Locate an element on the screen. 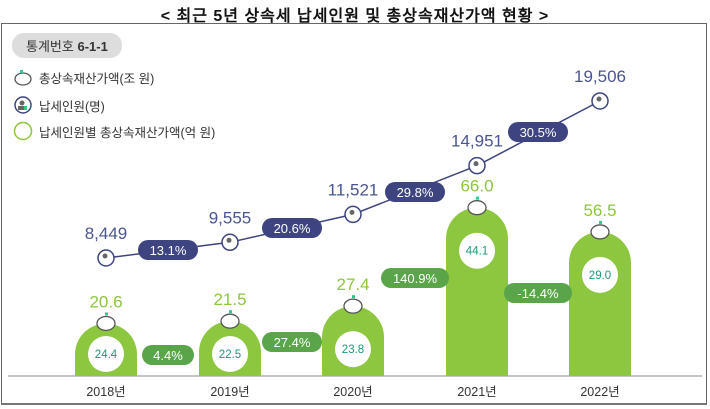 Image resolution: width=710 pixels, height=409 pixels. legend-label: 총상속재산가액(조 원) is located at coordinates (97, 79).